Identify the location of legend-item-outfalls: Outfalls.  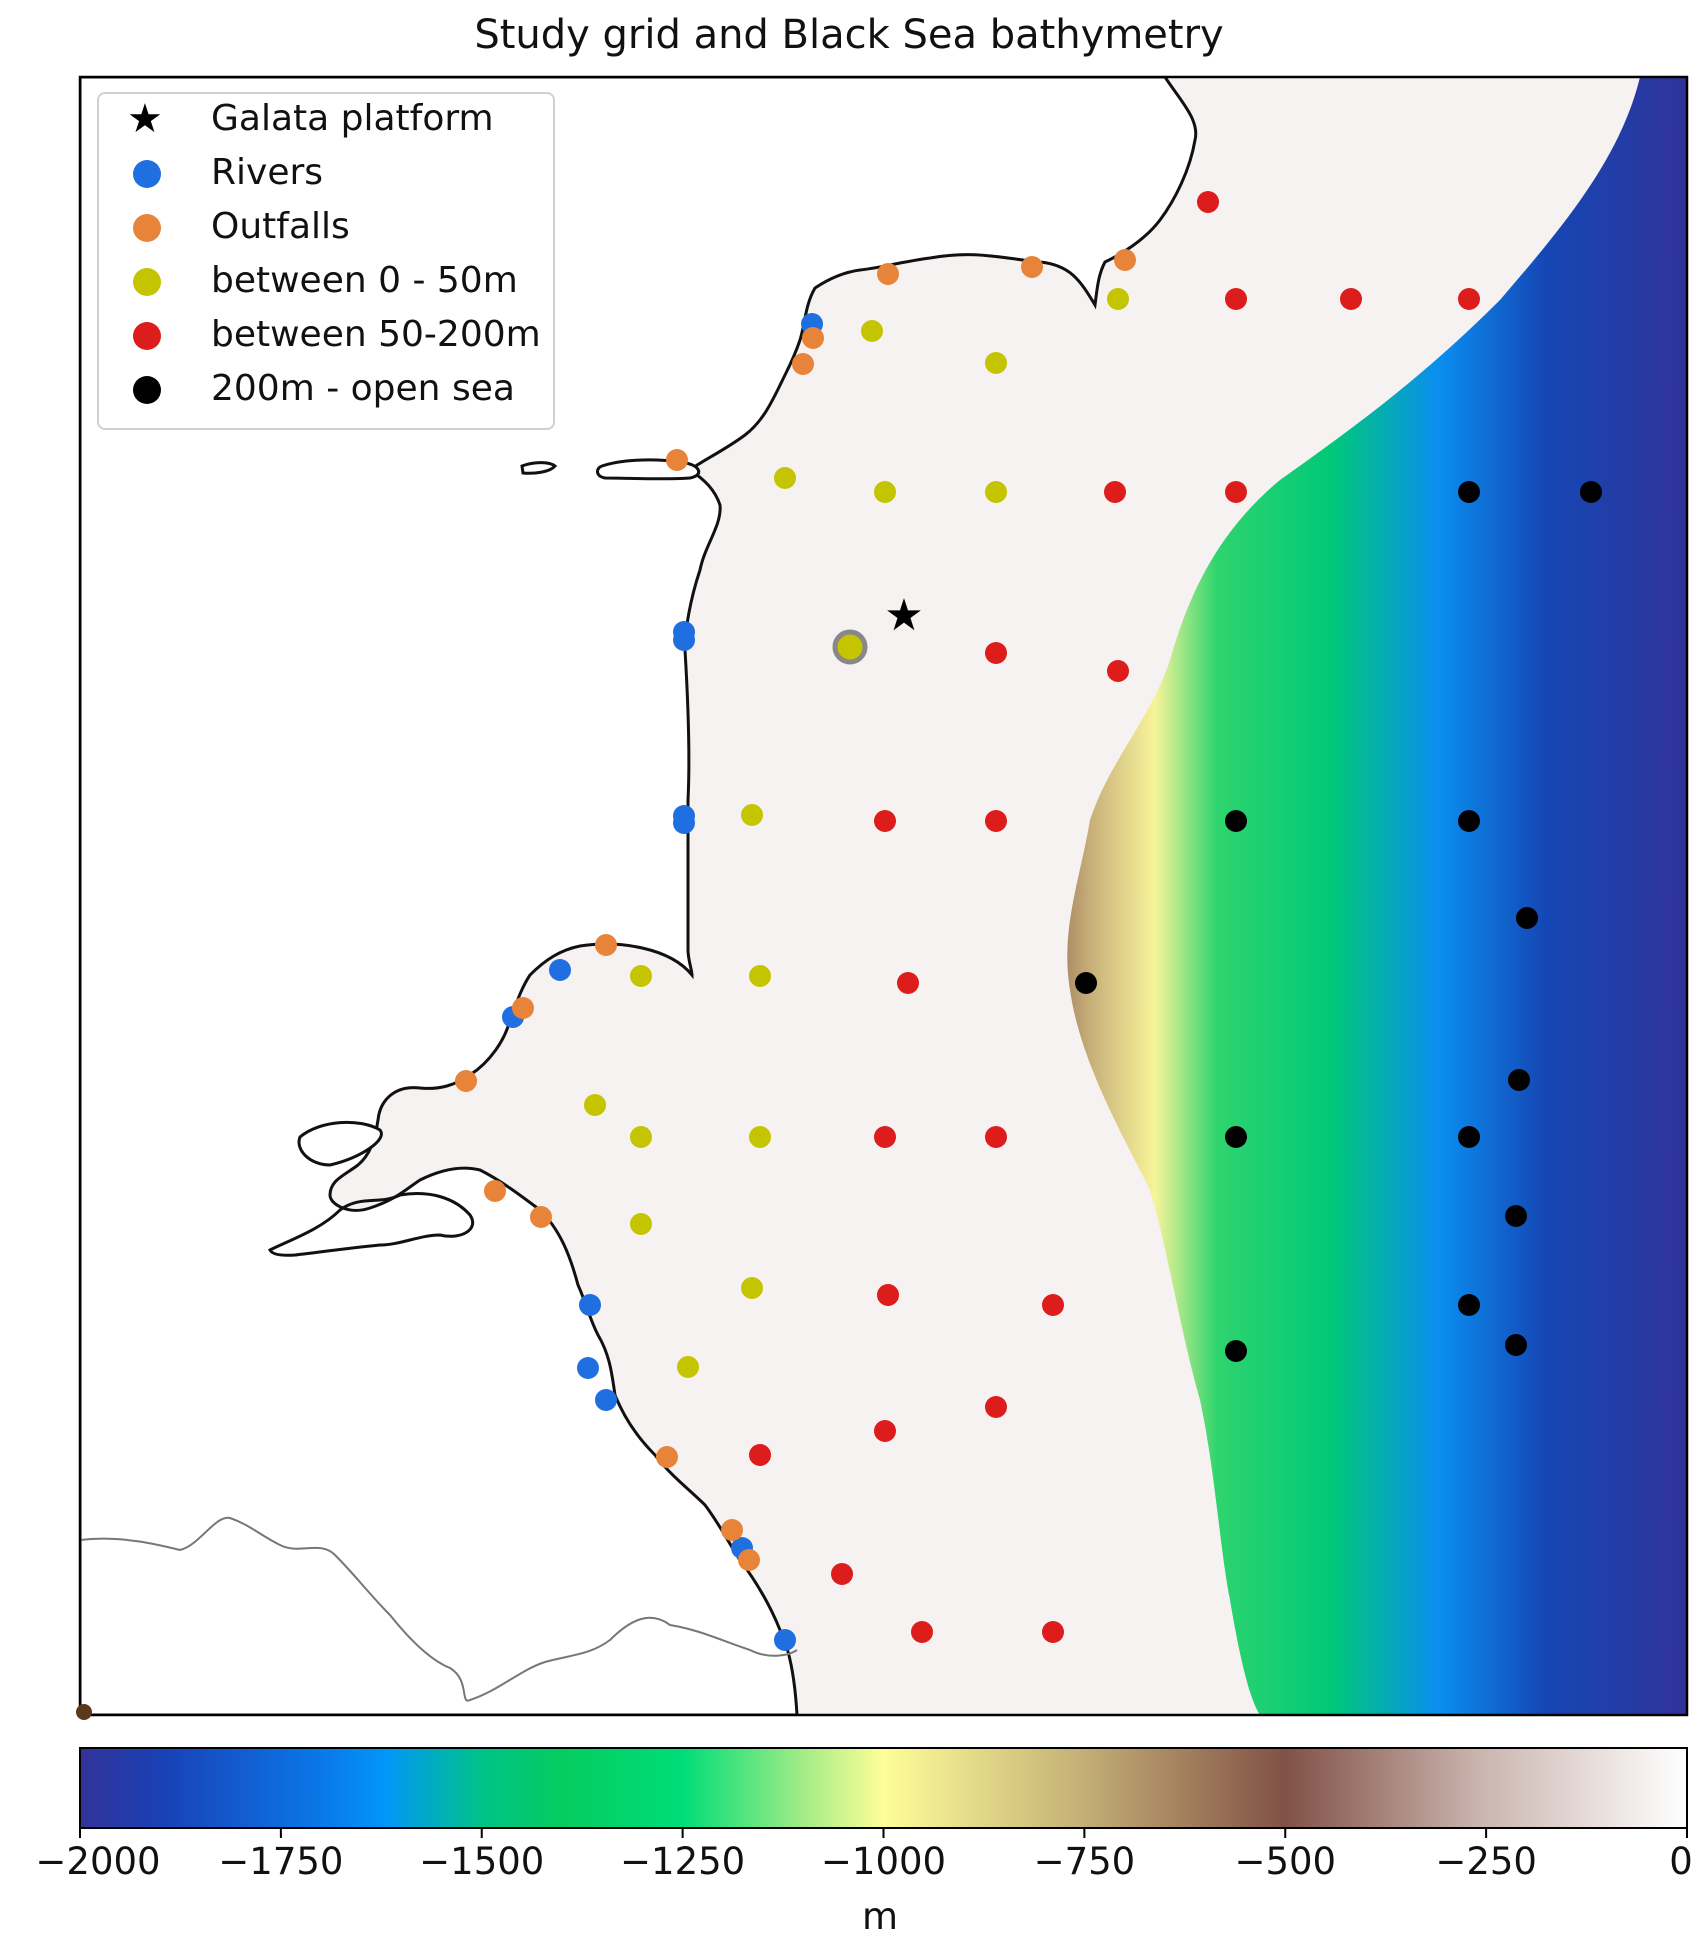
(326, 228).